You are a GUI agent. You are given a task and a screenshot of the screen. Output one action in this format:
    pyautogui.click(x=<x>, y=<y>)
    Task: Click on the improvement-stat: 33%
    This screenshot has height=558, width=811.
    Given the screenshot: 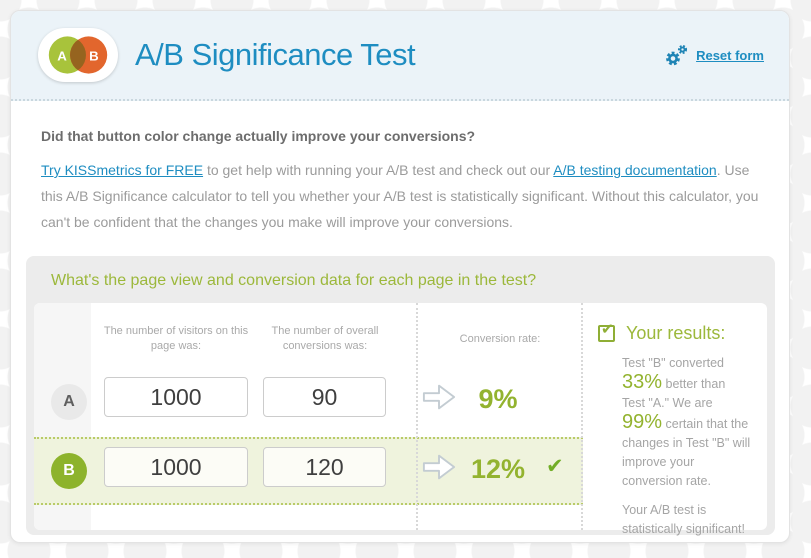 What is the action you would take?
    pyautogui.click(x=642, y=382)
    